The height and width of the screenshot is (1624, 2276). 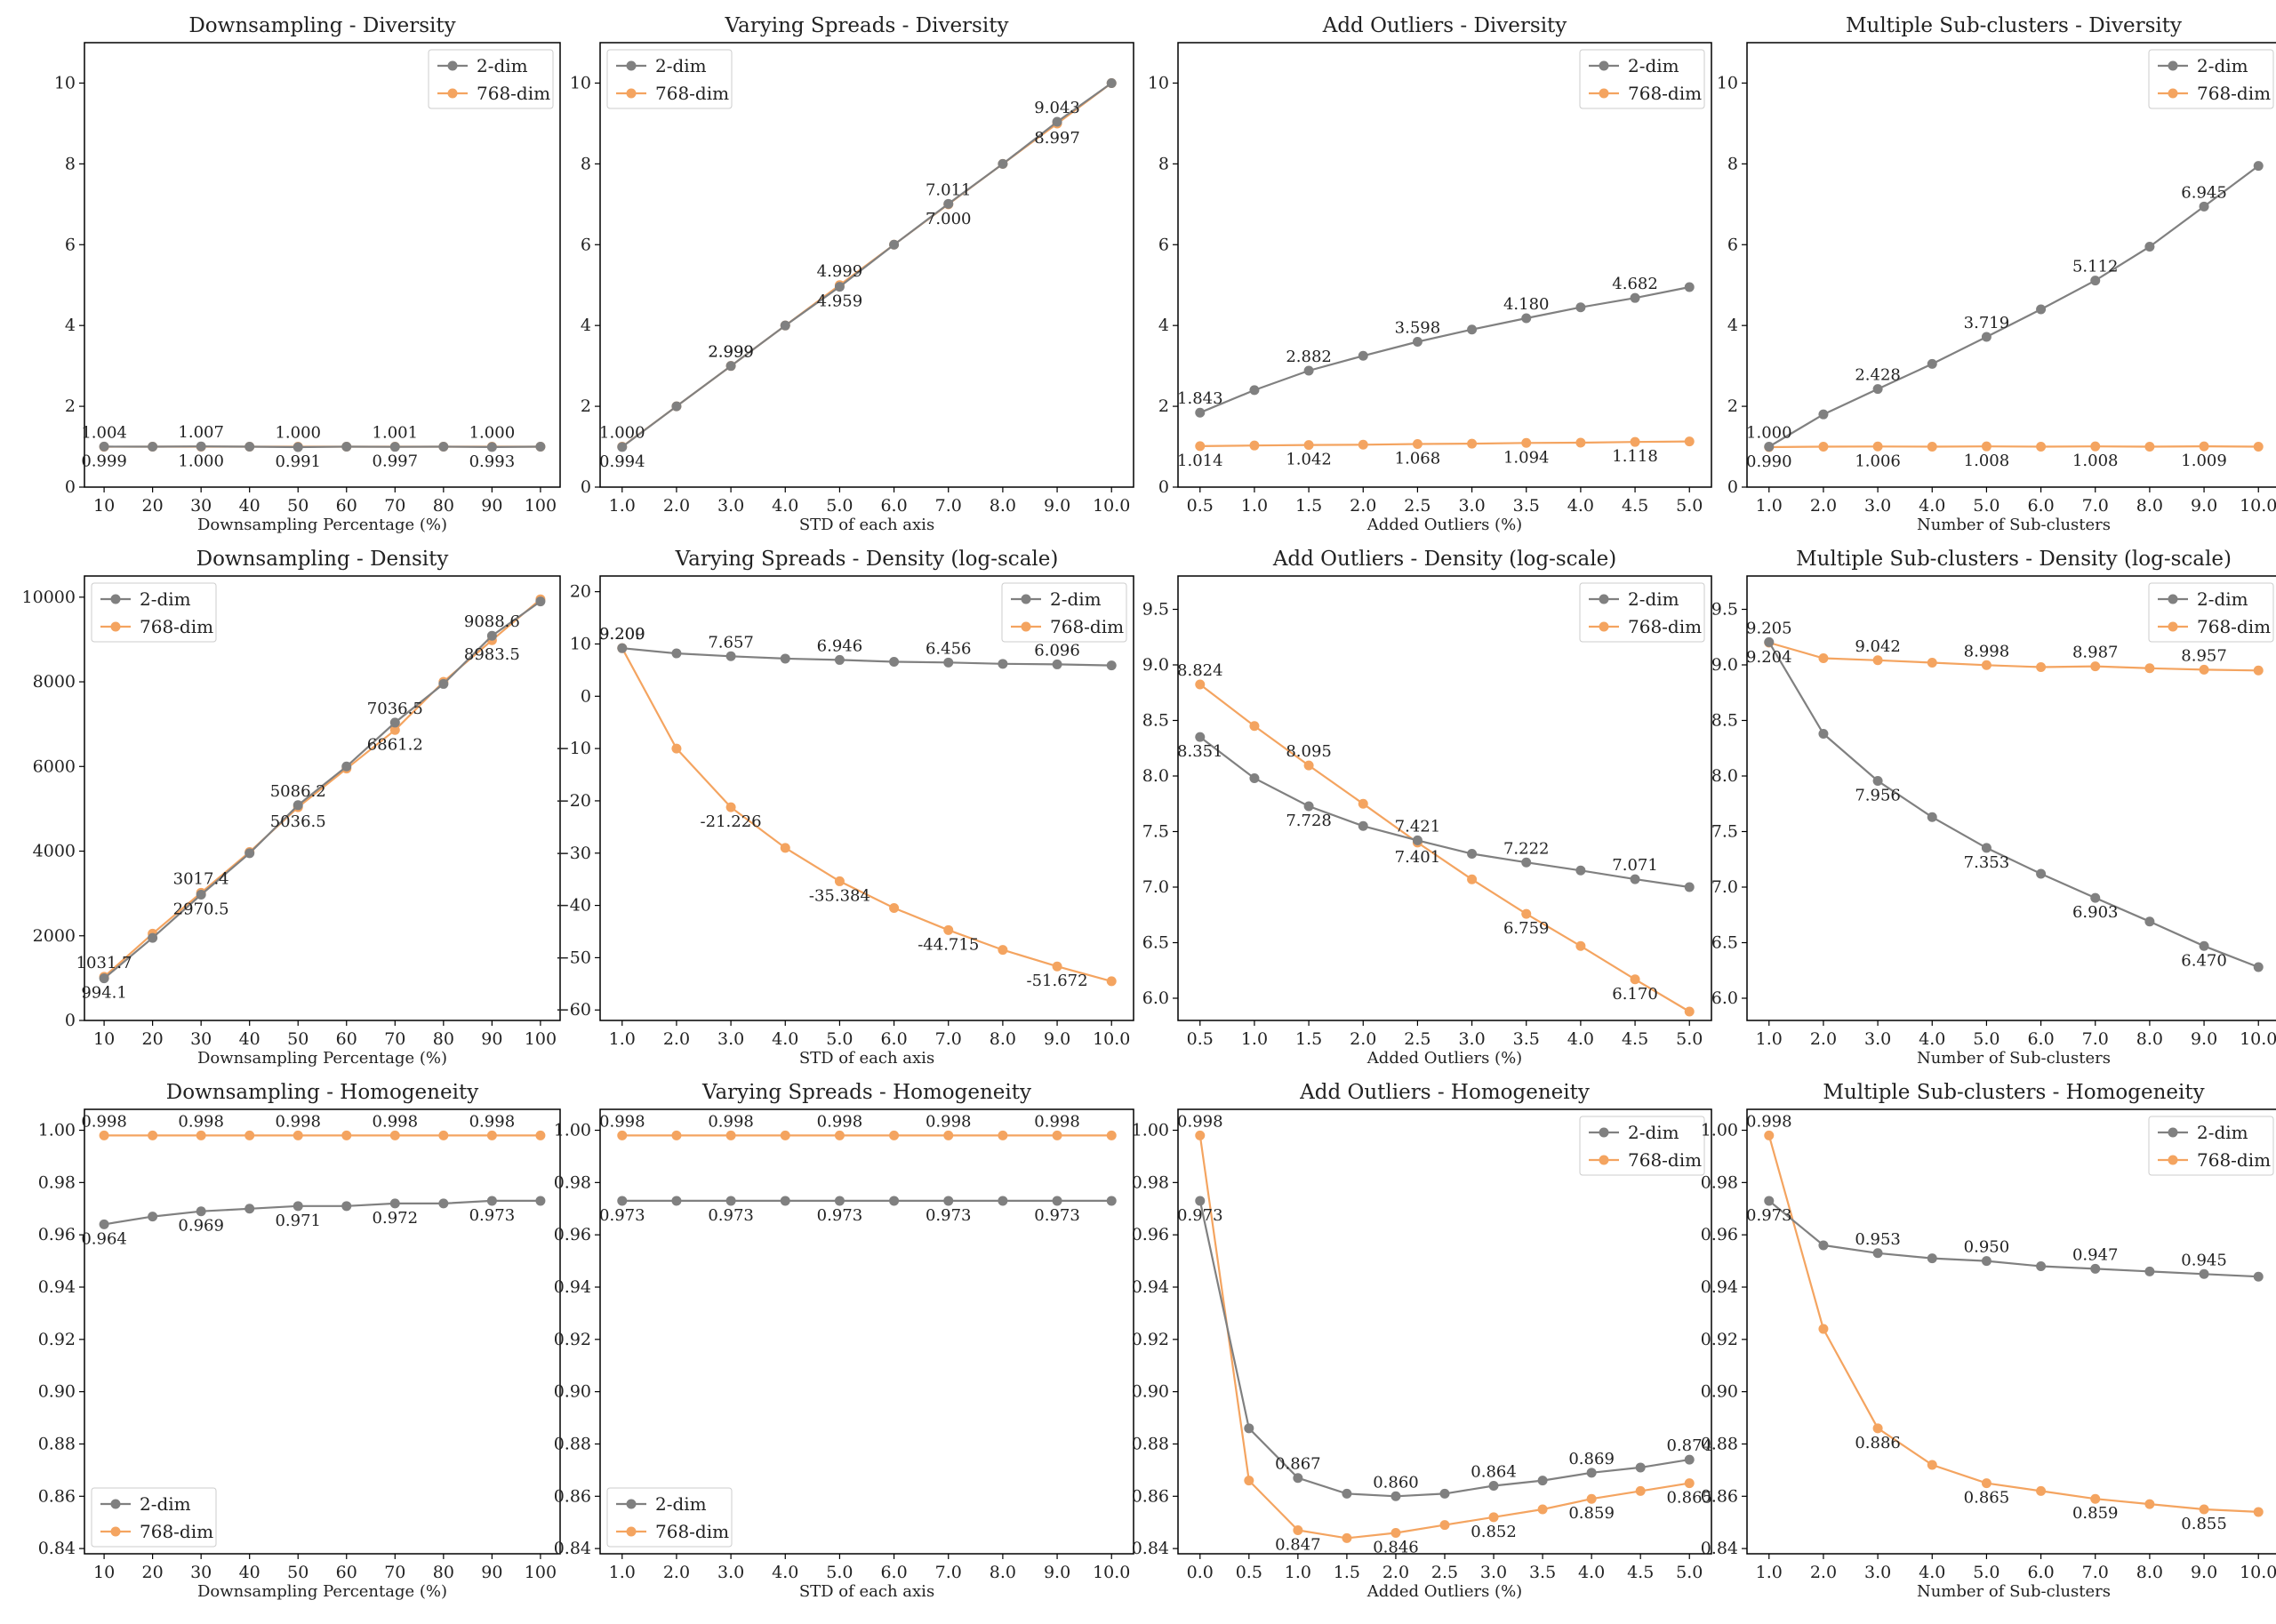 What do you see at coordinates (322, 525) in the screenshot?
I see `x-axis-label: Downsampling Percentage (%)` at bounding box center [322, 525].